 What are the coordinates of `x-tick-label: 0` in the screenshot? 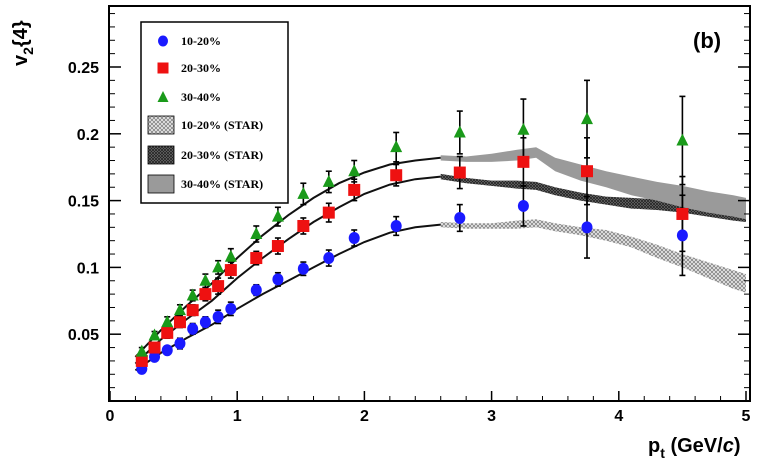 It's located at (110, 416).